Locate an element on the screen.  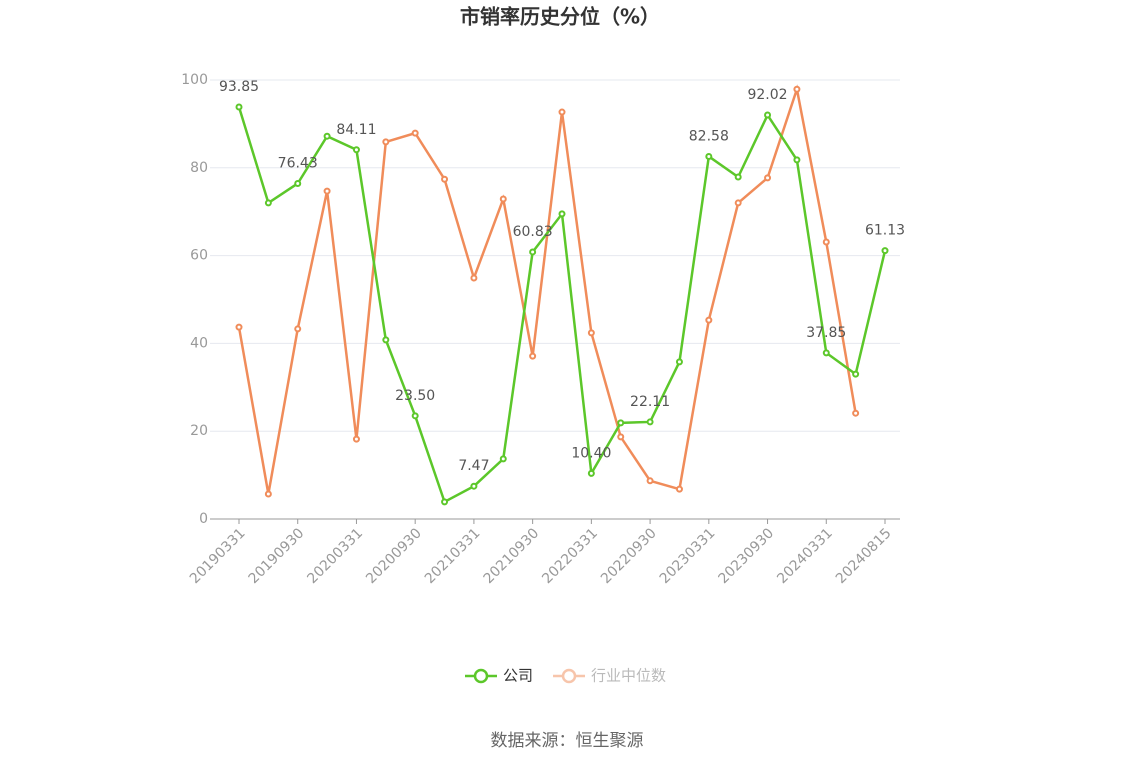
legend-label: 公司 is located at coordinates (518, 676).